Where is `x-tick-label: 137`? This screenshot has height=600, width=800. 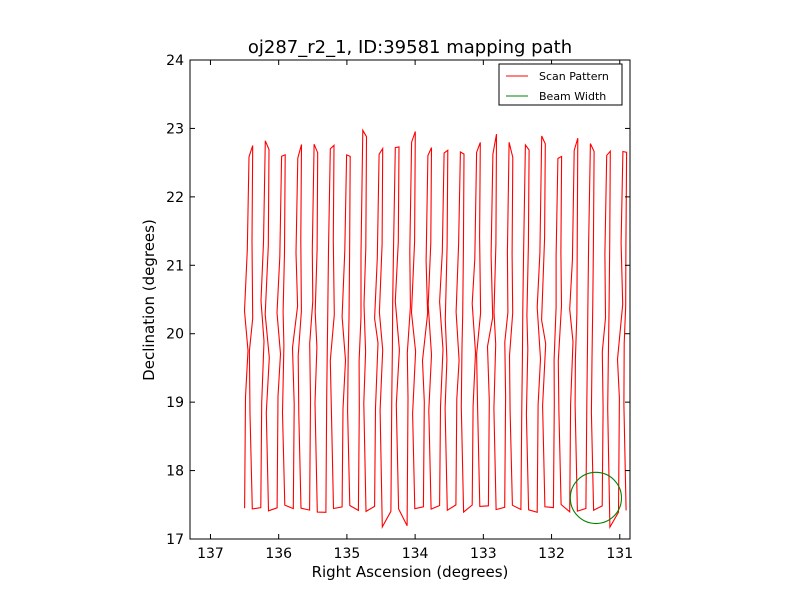
x-tick-label: 137 is located at coordinates (210, 554).